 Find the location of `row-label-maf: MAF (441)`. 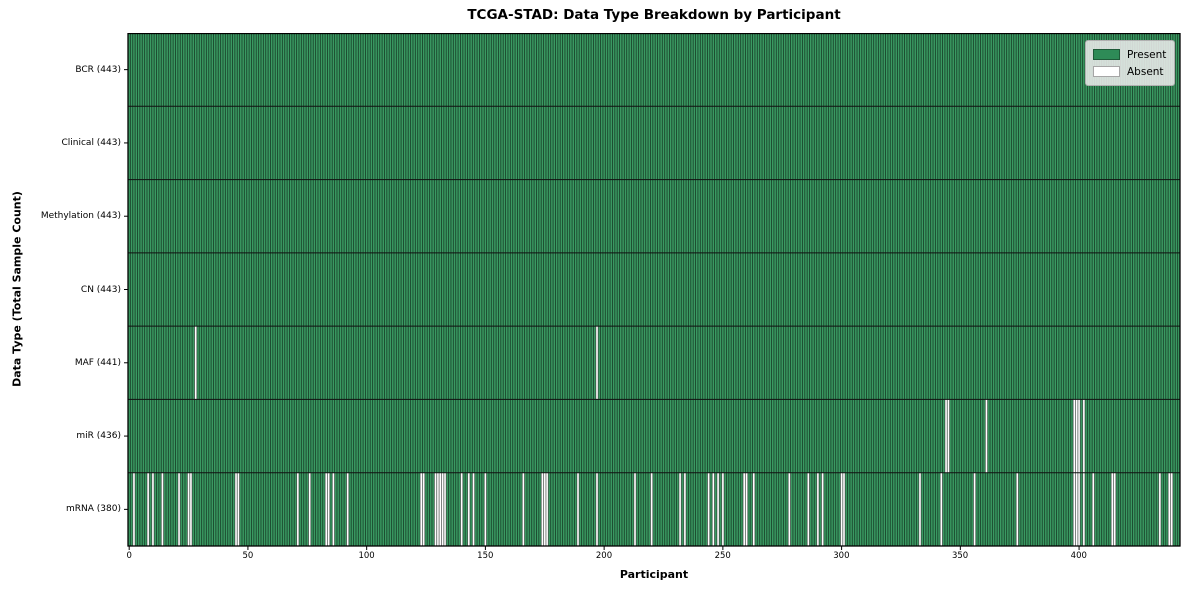

row-label-maf: MAF (441) is located at coordinates (97, 362).